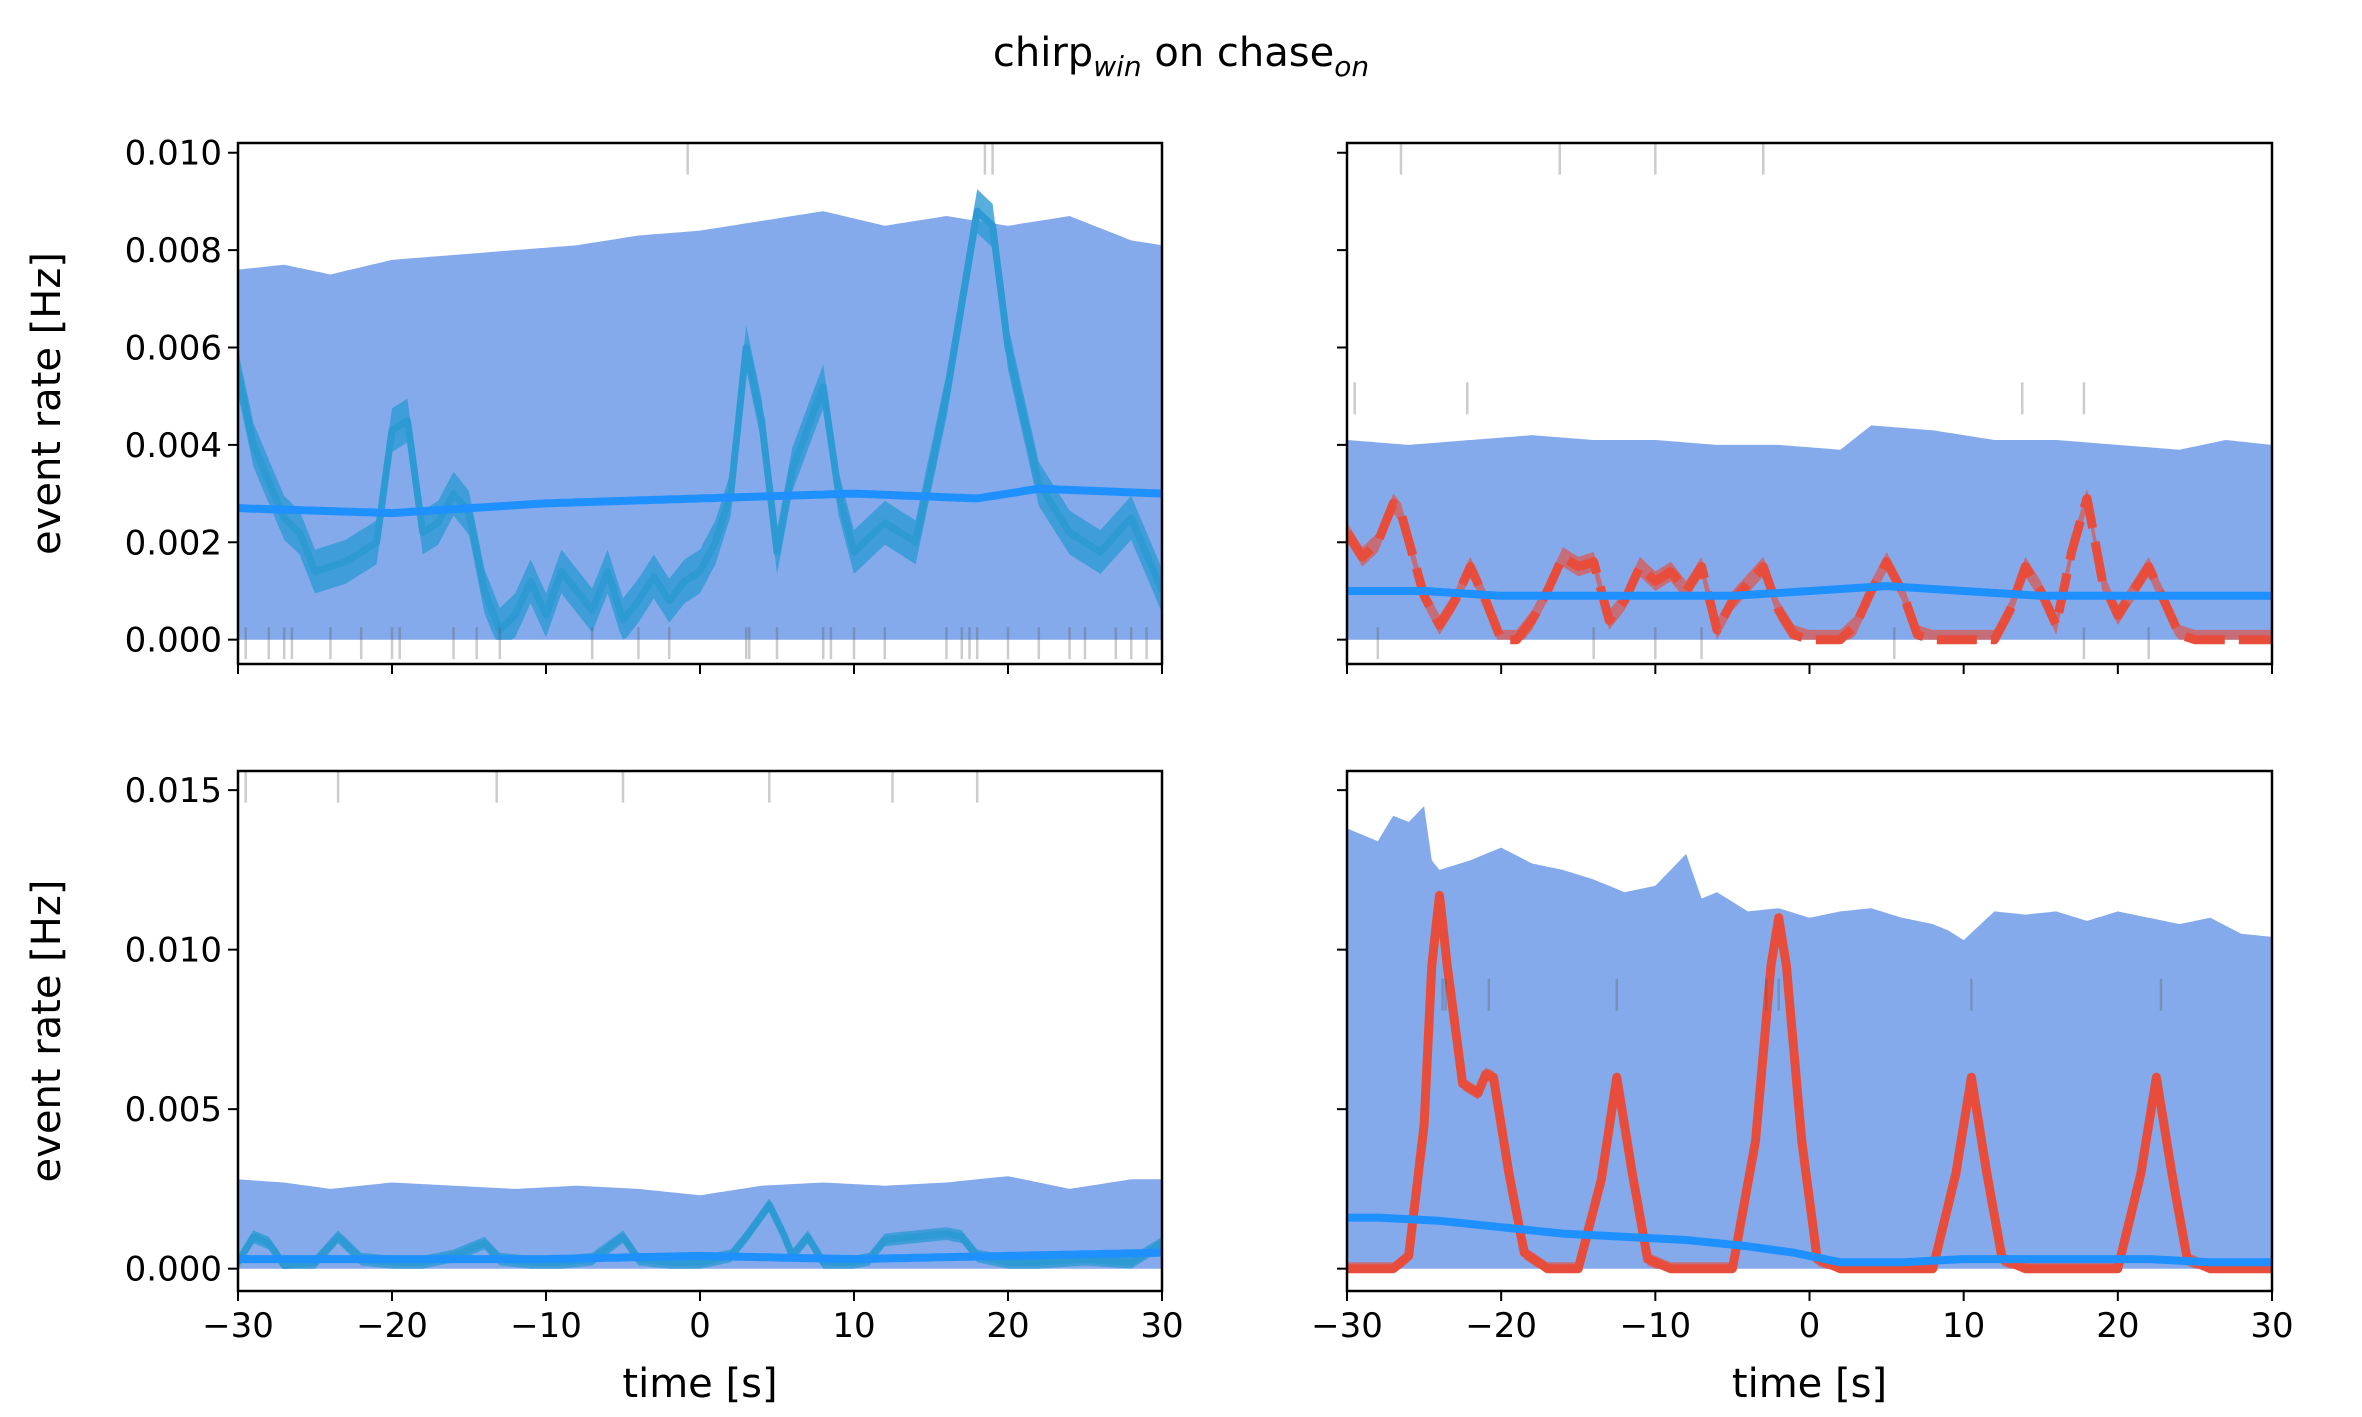 This screenshot has width=2362, height=1417. I want to click on y-tick-label: 0.015, so click(173, 791).